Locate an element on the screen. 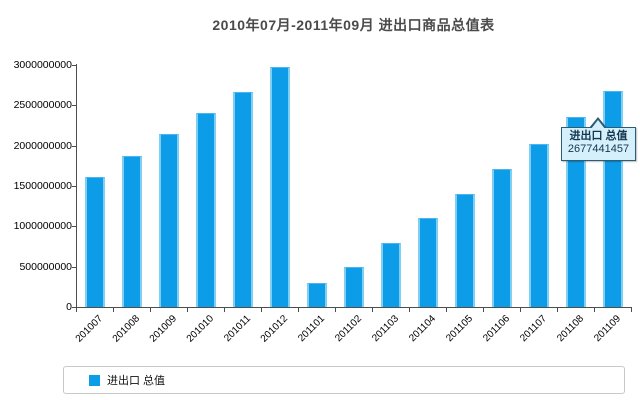 The width and height of the screenshot is (640, 400). y-axis-line is located at coordinates (76, 185).